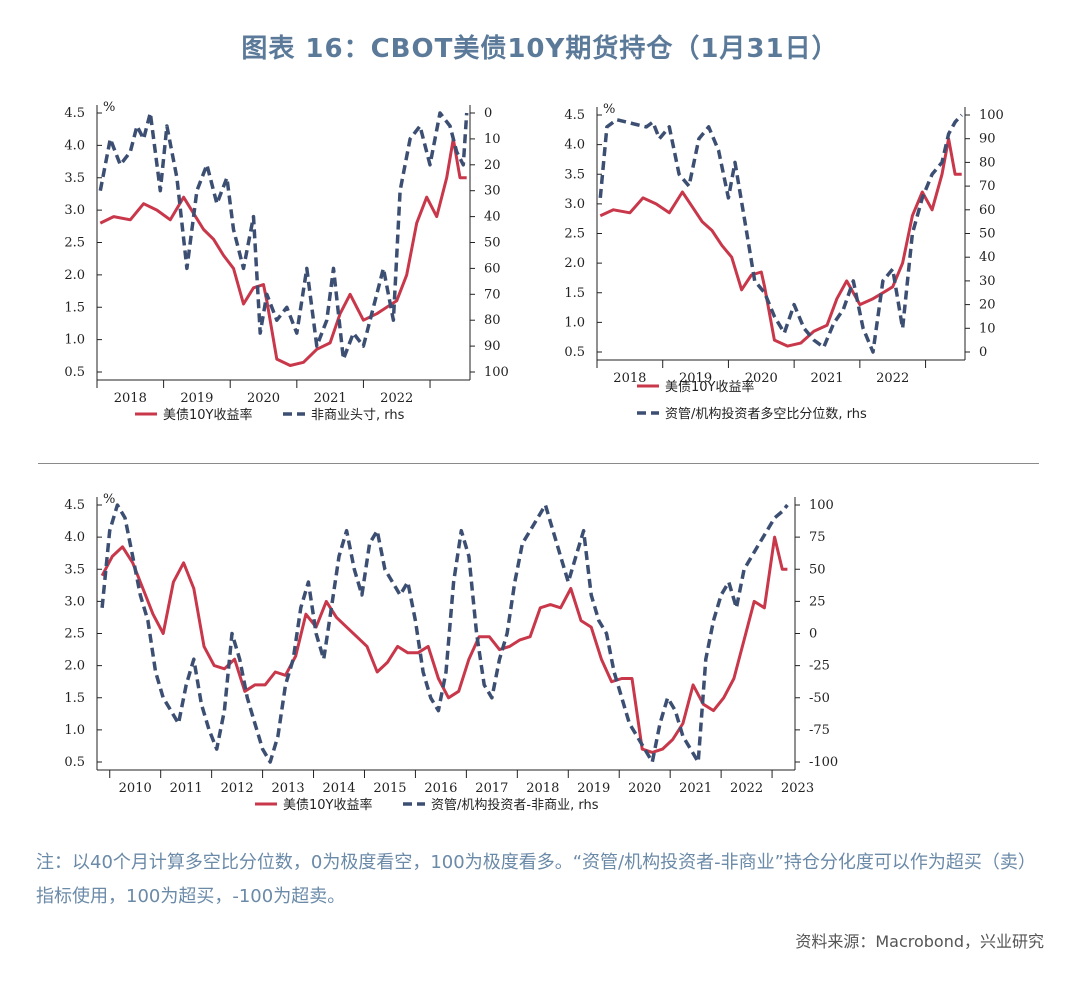 The width and height of the screenshot is (1080, 986). I want to click on x-tick-label: 2014, so click(338, 788).